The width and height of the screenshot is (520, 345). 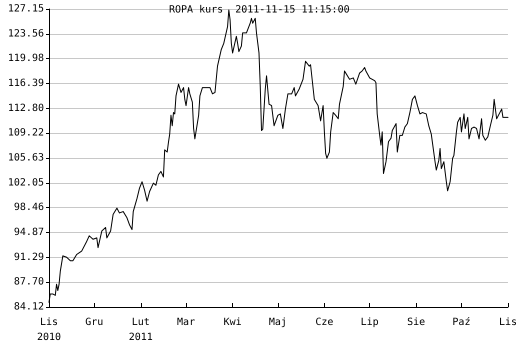 What do you see at coordinates (26, 58) in the screenshot?
I see `y-tick-label: 119.98` at bounding box center [26, 58].